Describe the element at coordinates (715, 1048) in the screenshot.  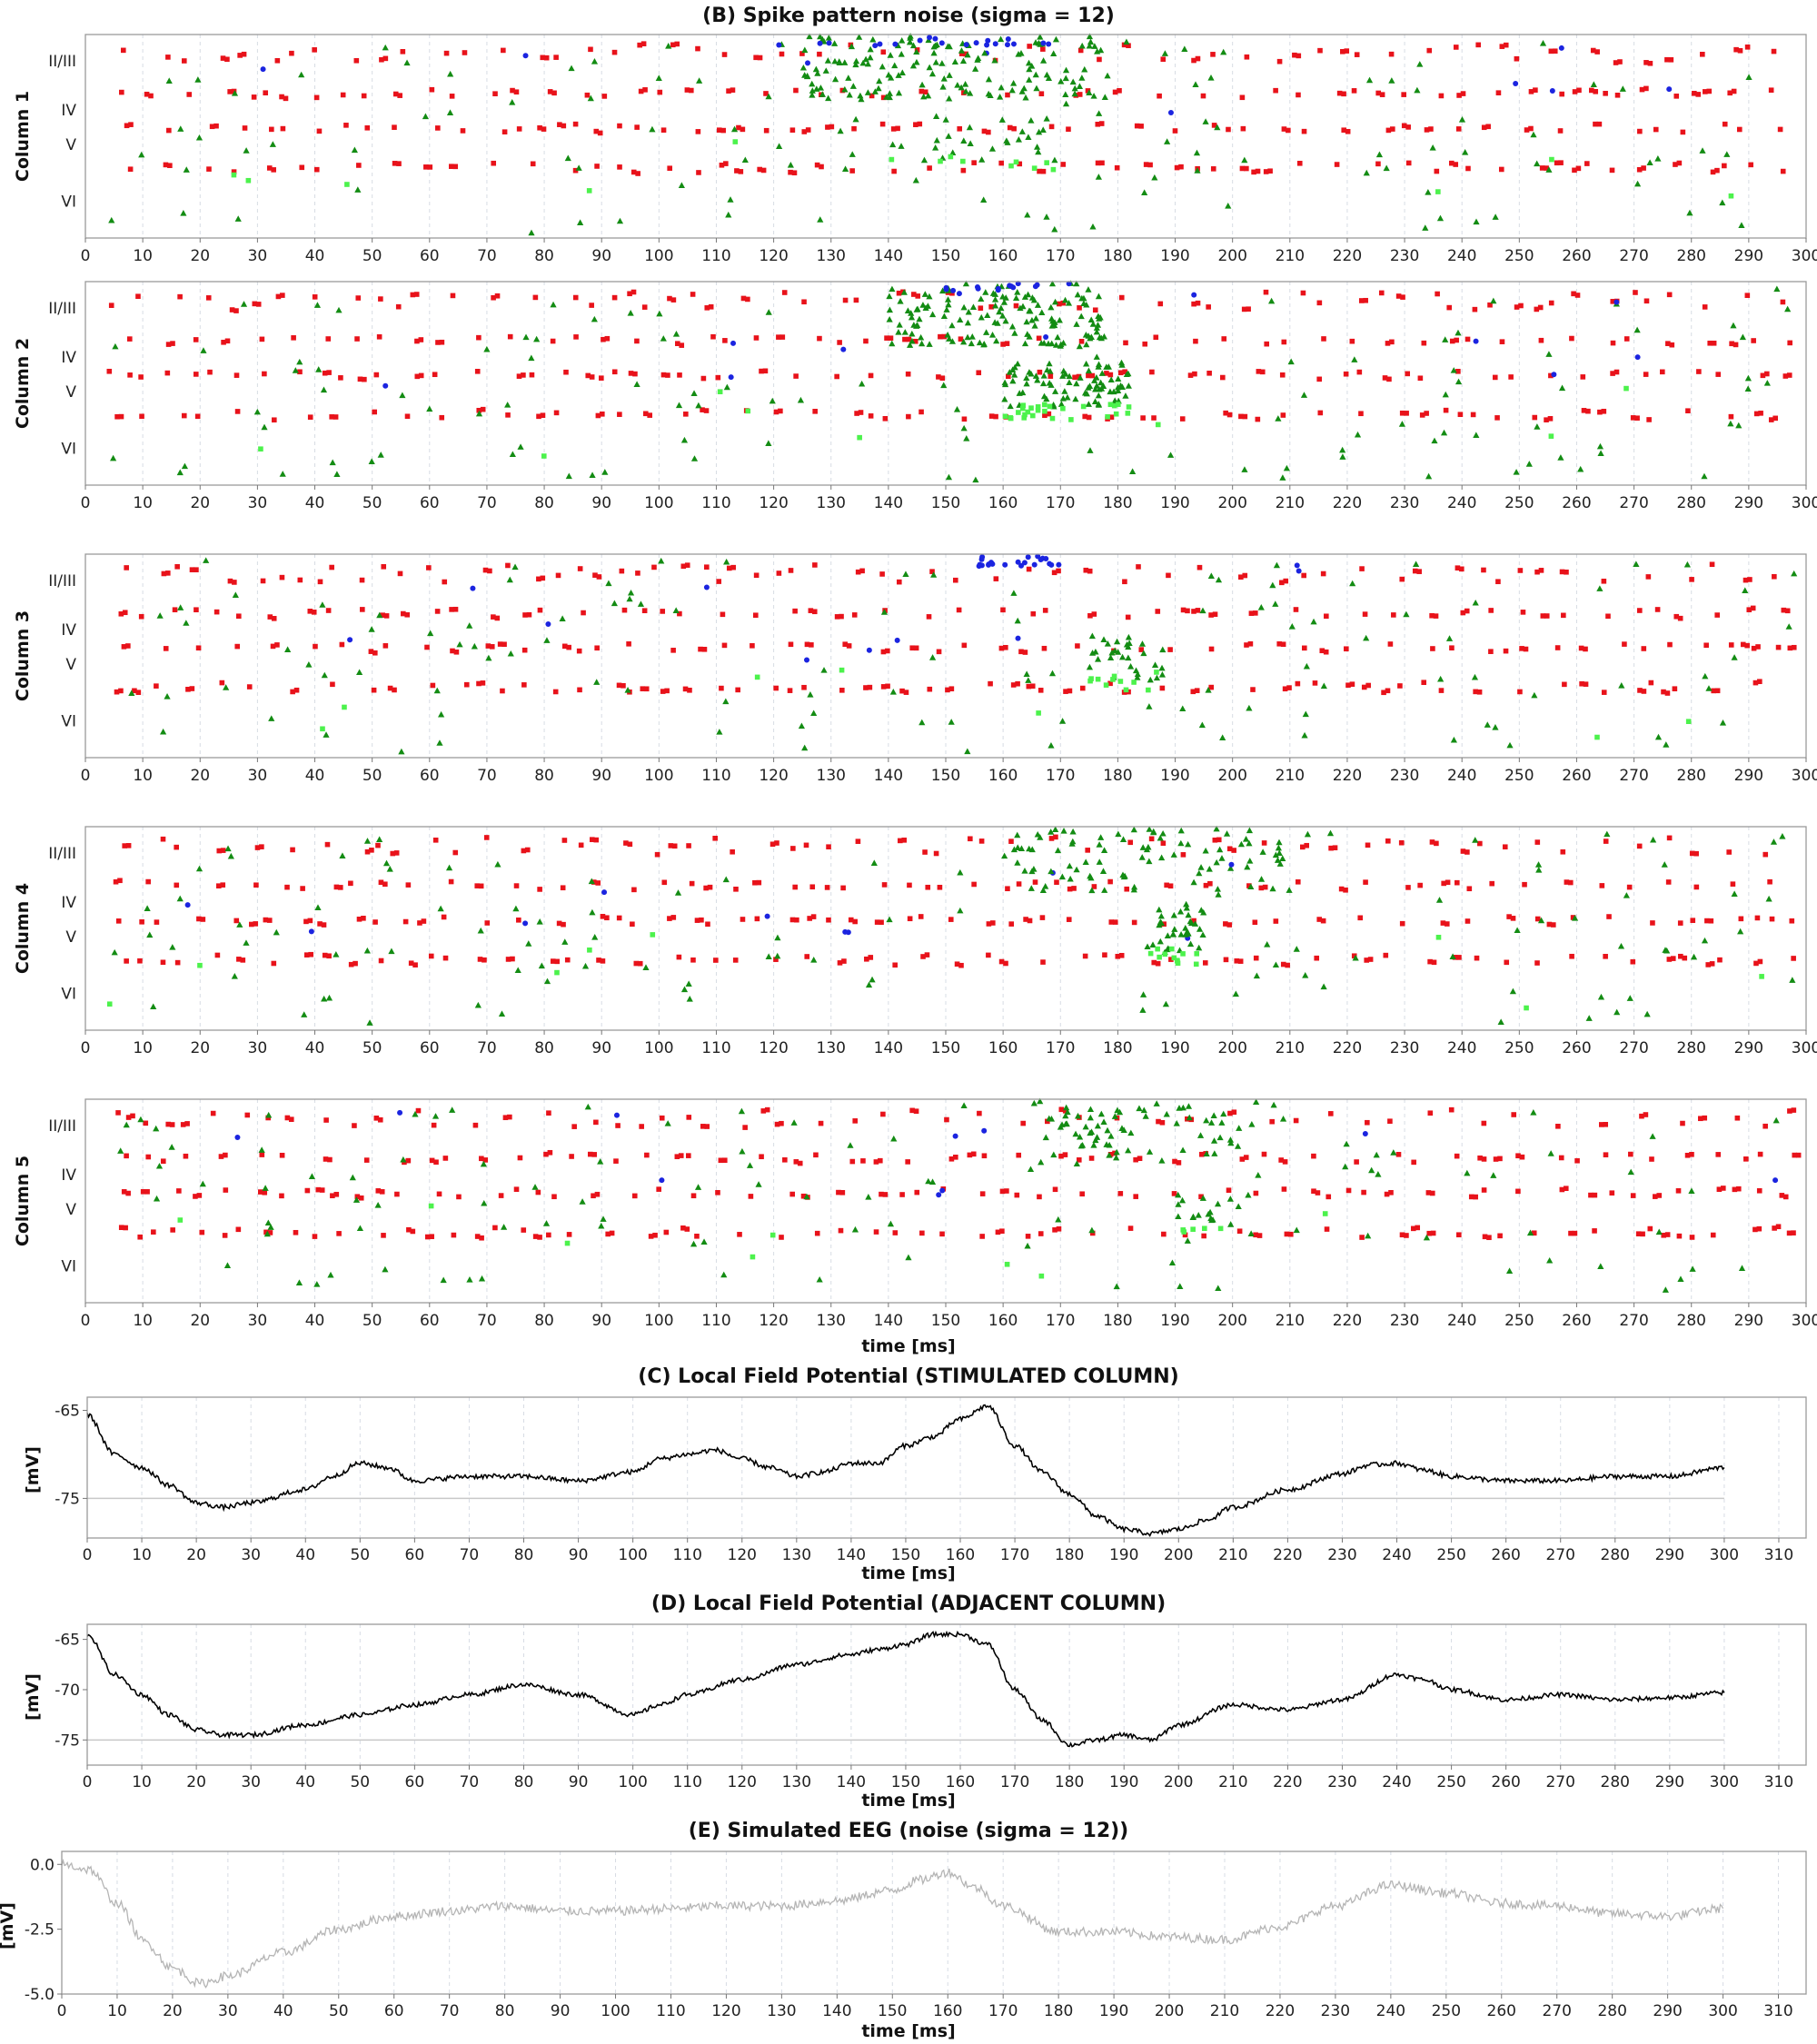
I see `x-tick-label: 110` at that location.